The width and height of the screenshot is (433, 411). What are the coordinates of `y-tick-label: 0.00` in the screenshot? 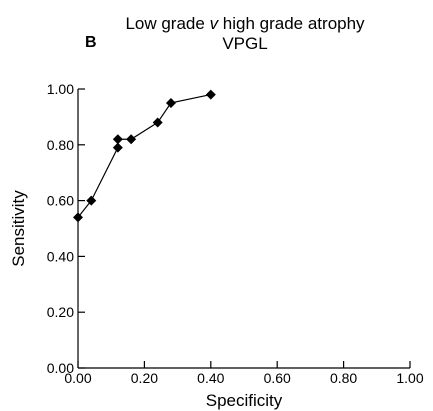 It's located at (60, 368).